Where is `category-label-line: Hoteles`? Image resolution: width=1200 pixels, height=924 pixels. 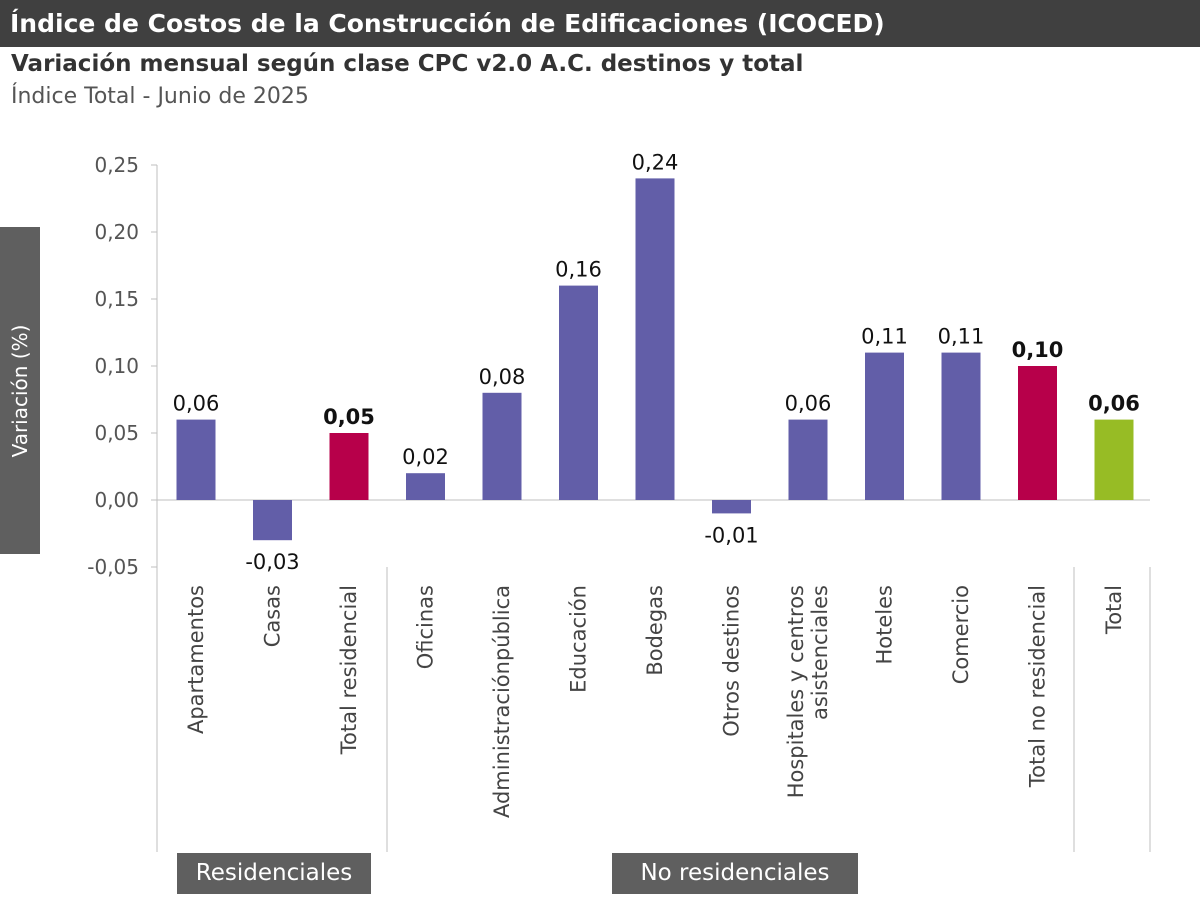
category-label-line: Hoteles is located at coordinates (885, 625).